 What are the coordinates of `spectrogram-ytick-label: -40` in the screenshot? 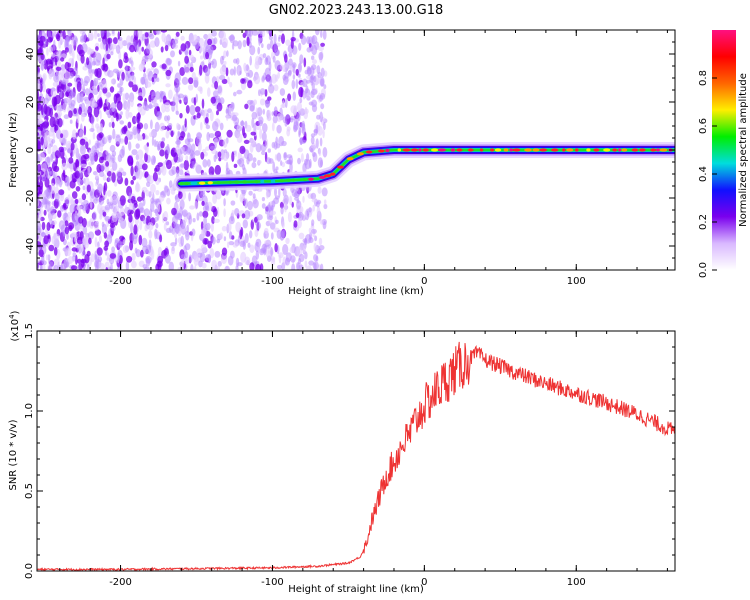 It's located at (30, 246).